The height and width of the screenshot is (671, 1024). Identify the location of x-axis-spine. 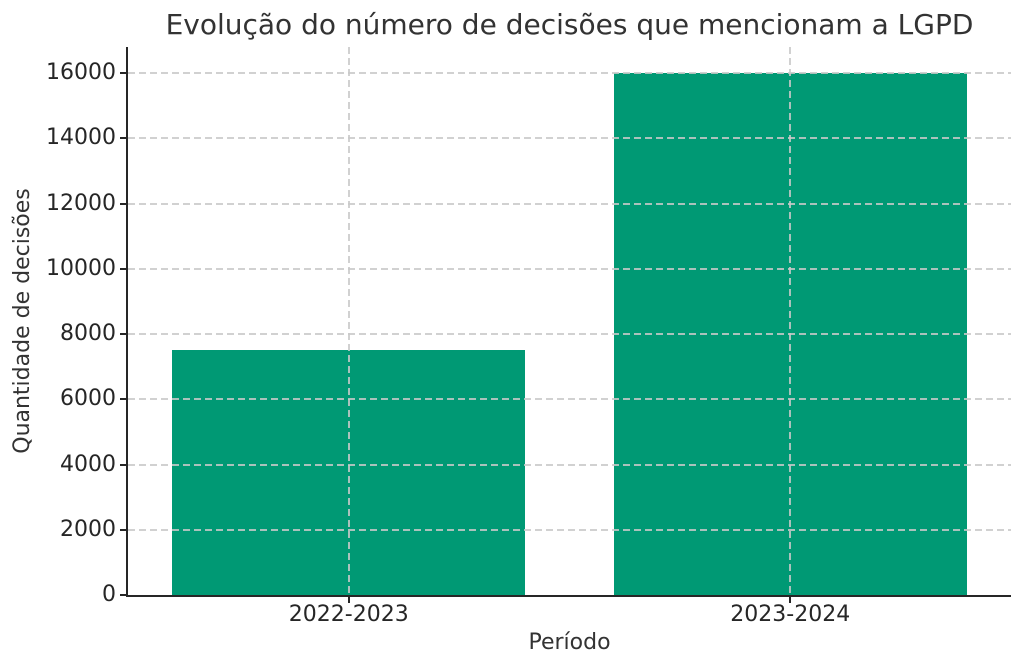
(568, 596).